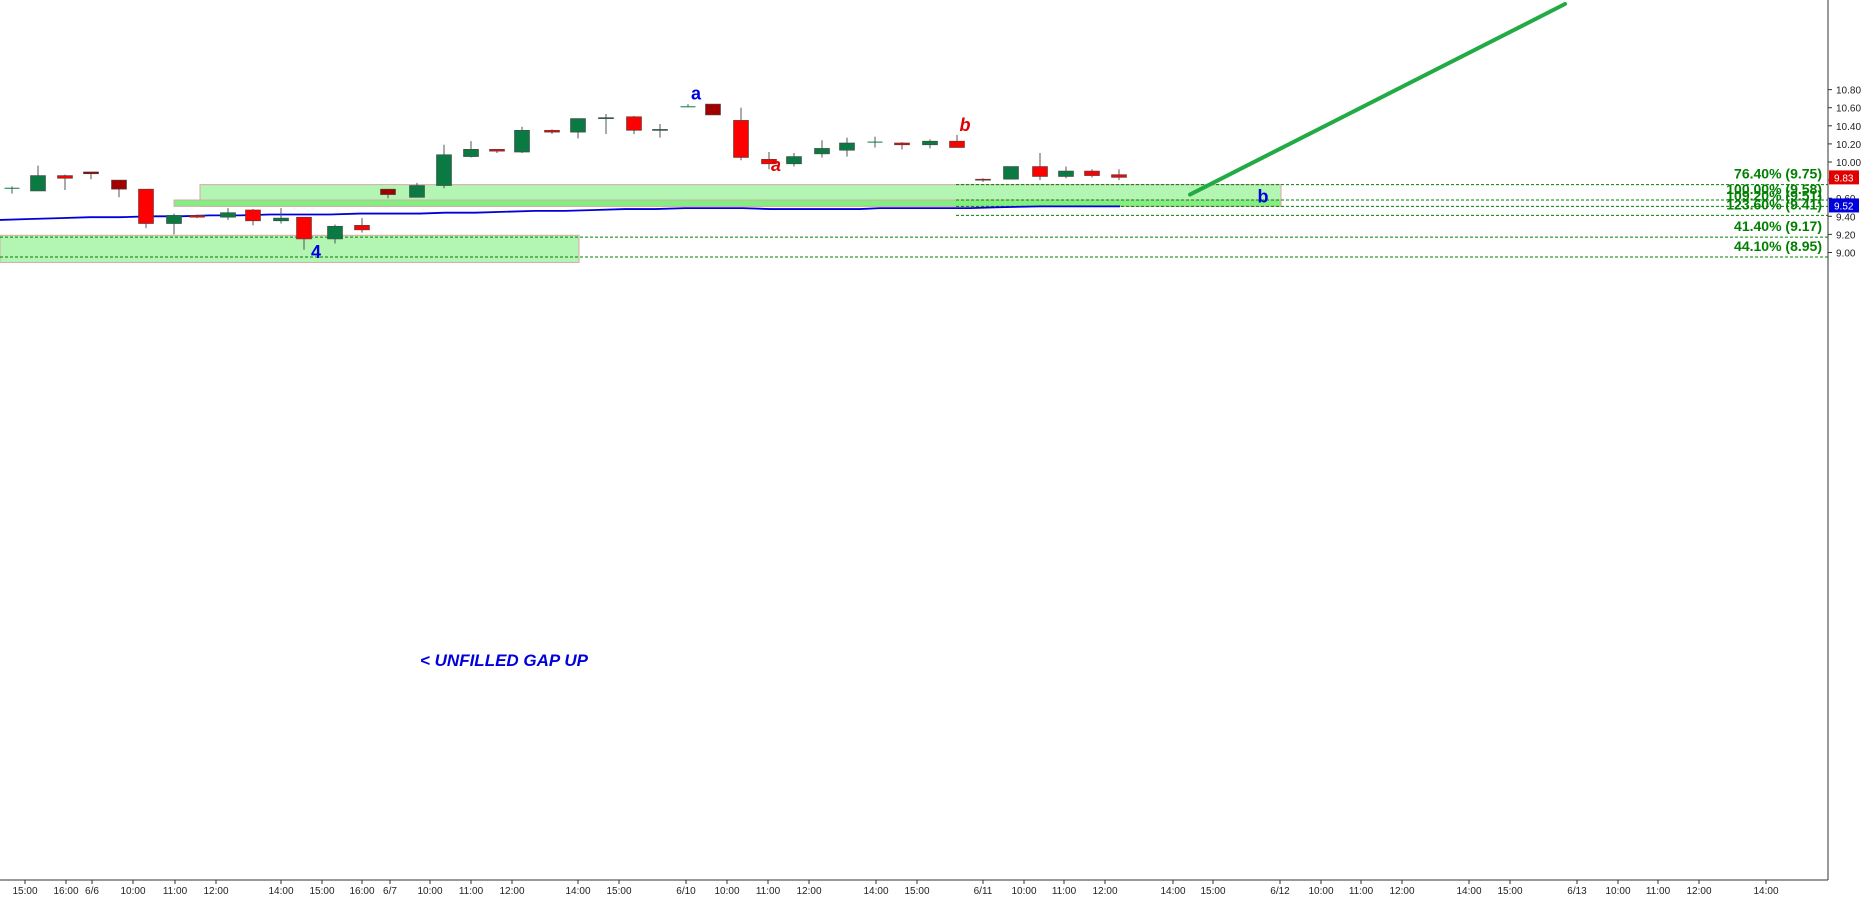  What do you see at coordinates (1848, 163) in the screenshot?
I see `price-tick-label: 10.00` at bounding box center [1848, 163].